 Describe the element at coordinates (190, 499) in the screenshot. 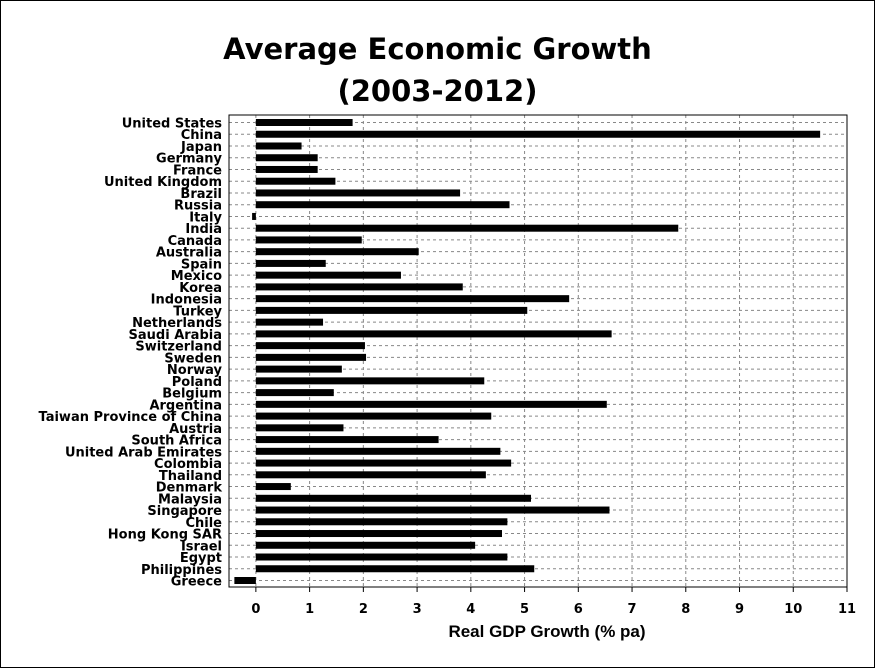

I see `category-label: Malaysia` at that location.